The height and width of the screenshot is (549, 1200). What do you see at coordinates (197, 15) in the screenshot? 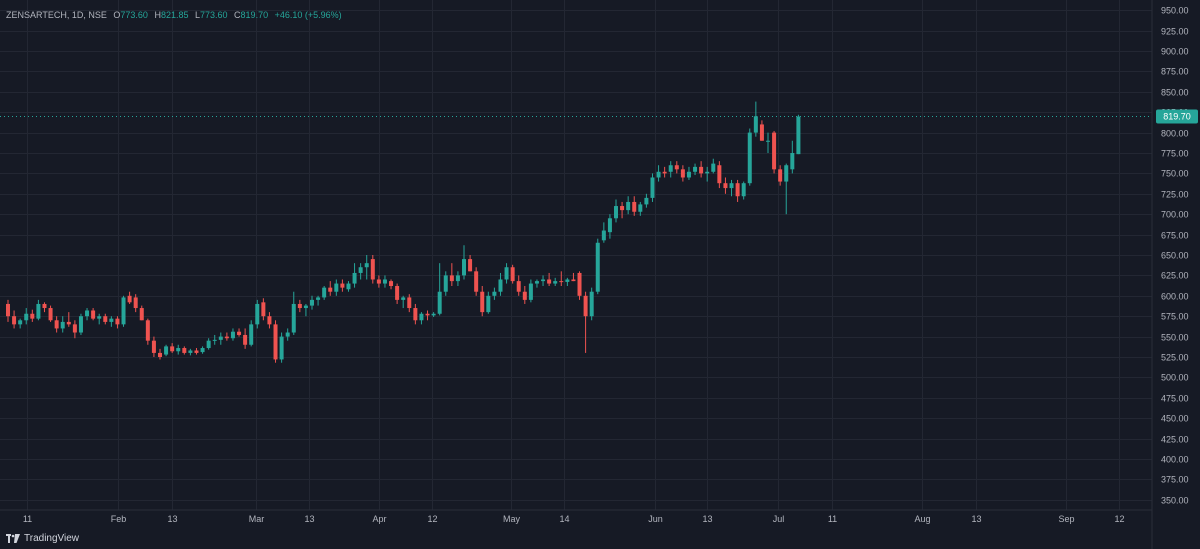
I see `low-label: L` at bounding box center [197, 15].